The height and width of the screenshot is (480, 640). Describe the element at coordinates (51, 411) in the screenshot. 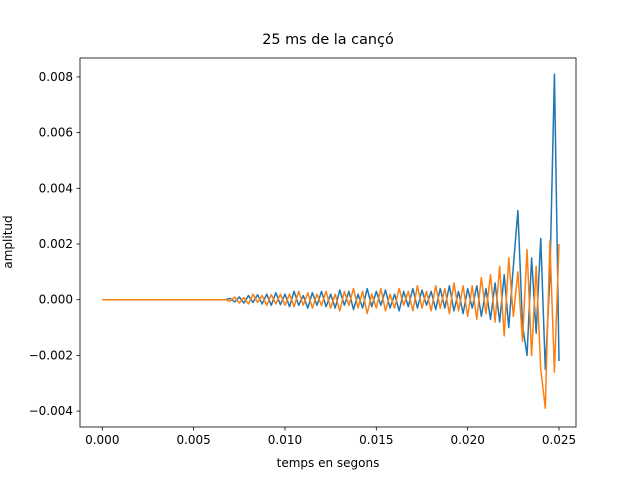

I see `y-tick-label: −0.004` at that location.